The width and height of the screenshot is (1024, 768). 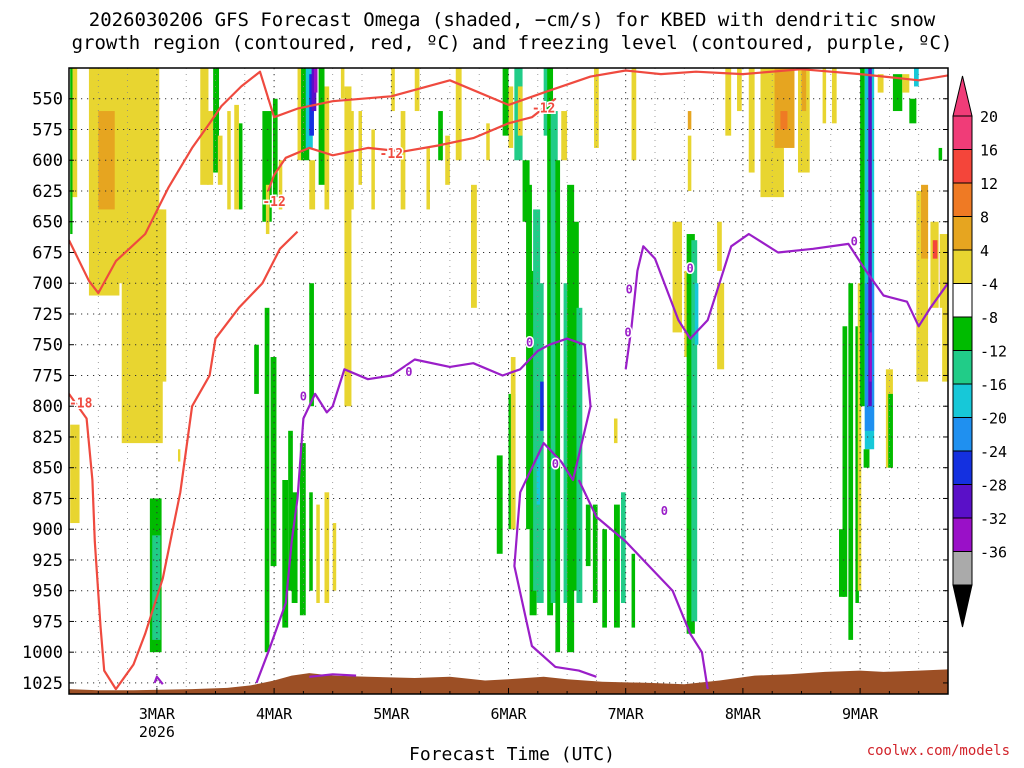 I want to click on y-tick-label: 700, so click(x=47, y=284).